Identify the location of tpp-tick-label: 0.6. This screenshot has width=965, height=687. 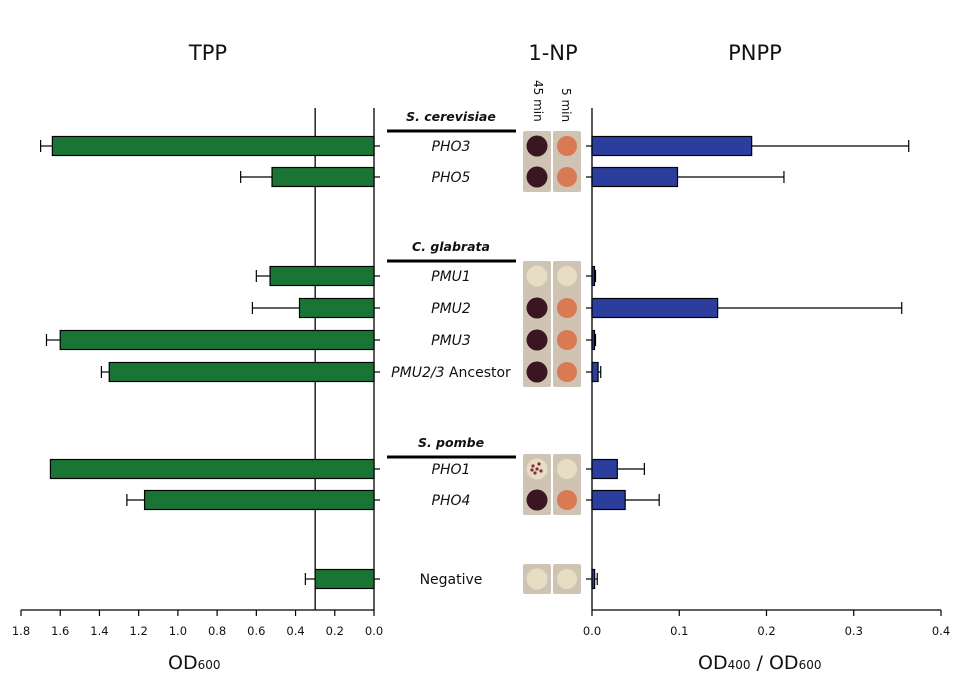
(256, 631).